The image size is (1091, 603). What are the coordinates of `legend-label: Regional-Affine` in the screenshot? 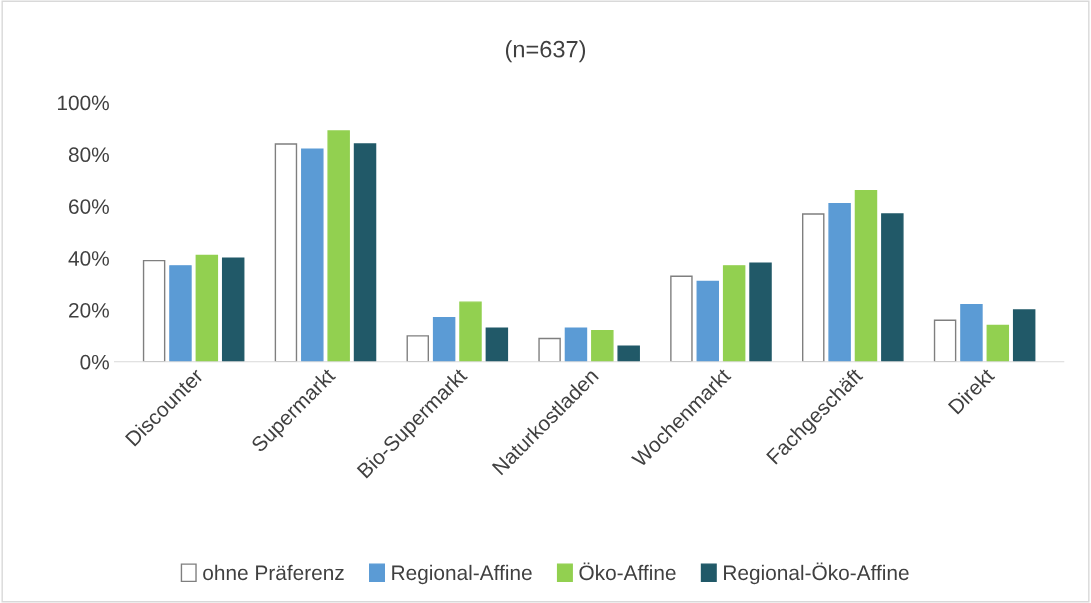 It's located at (462, 574).